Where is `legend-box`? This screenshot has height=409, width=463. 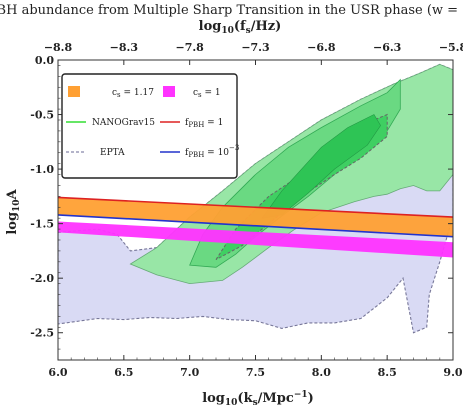
legend-box is located at coordinates (149, 126).